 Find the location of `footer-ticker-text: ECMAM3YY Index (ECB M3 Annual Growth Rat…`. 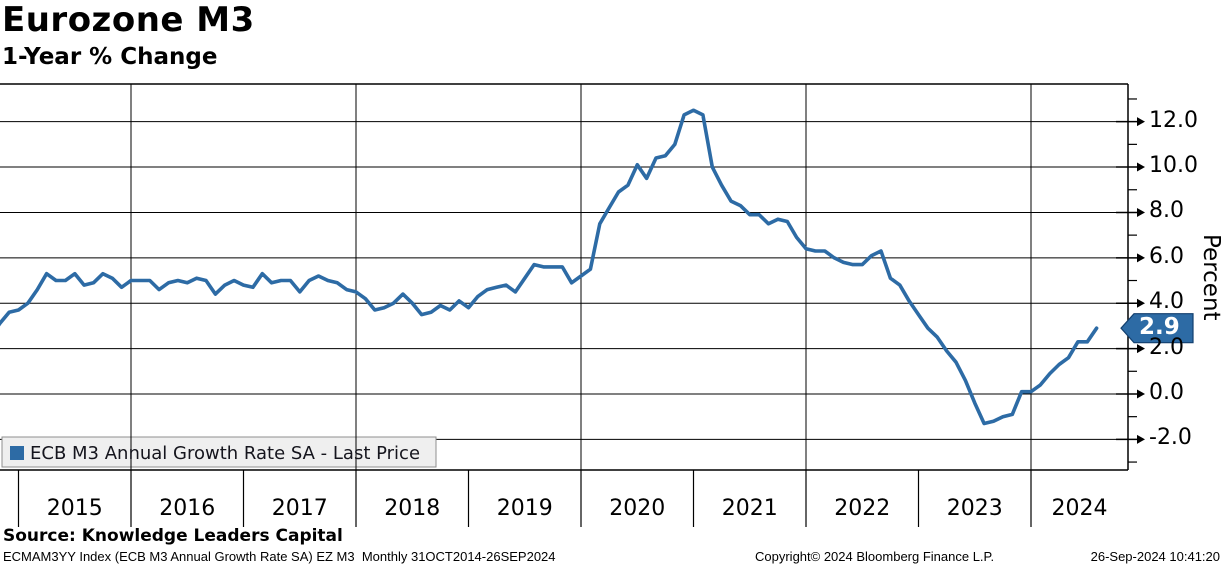

footer-ticker-text: ECMAM3YY Index (ECB M3 Annual Growth Rat… is located at coordinates (279, 556).